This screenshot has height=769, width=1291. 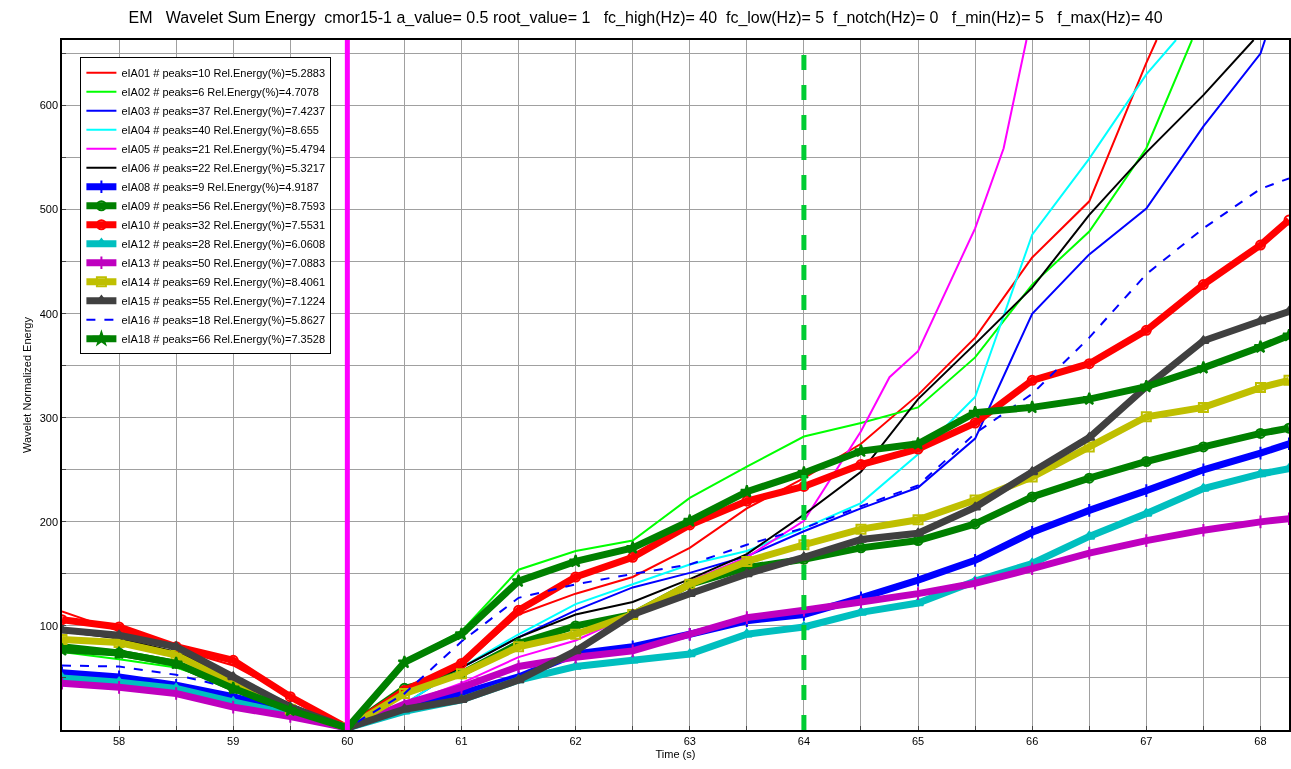 I want to click on x-tick-label: 63, so click(x=689, y=740).